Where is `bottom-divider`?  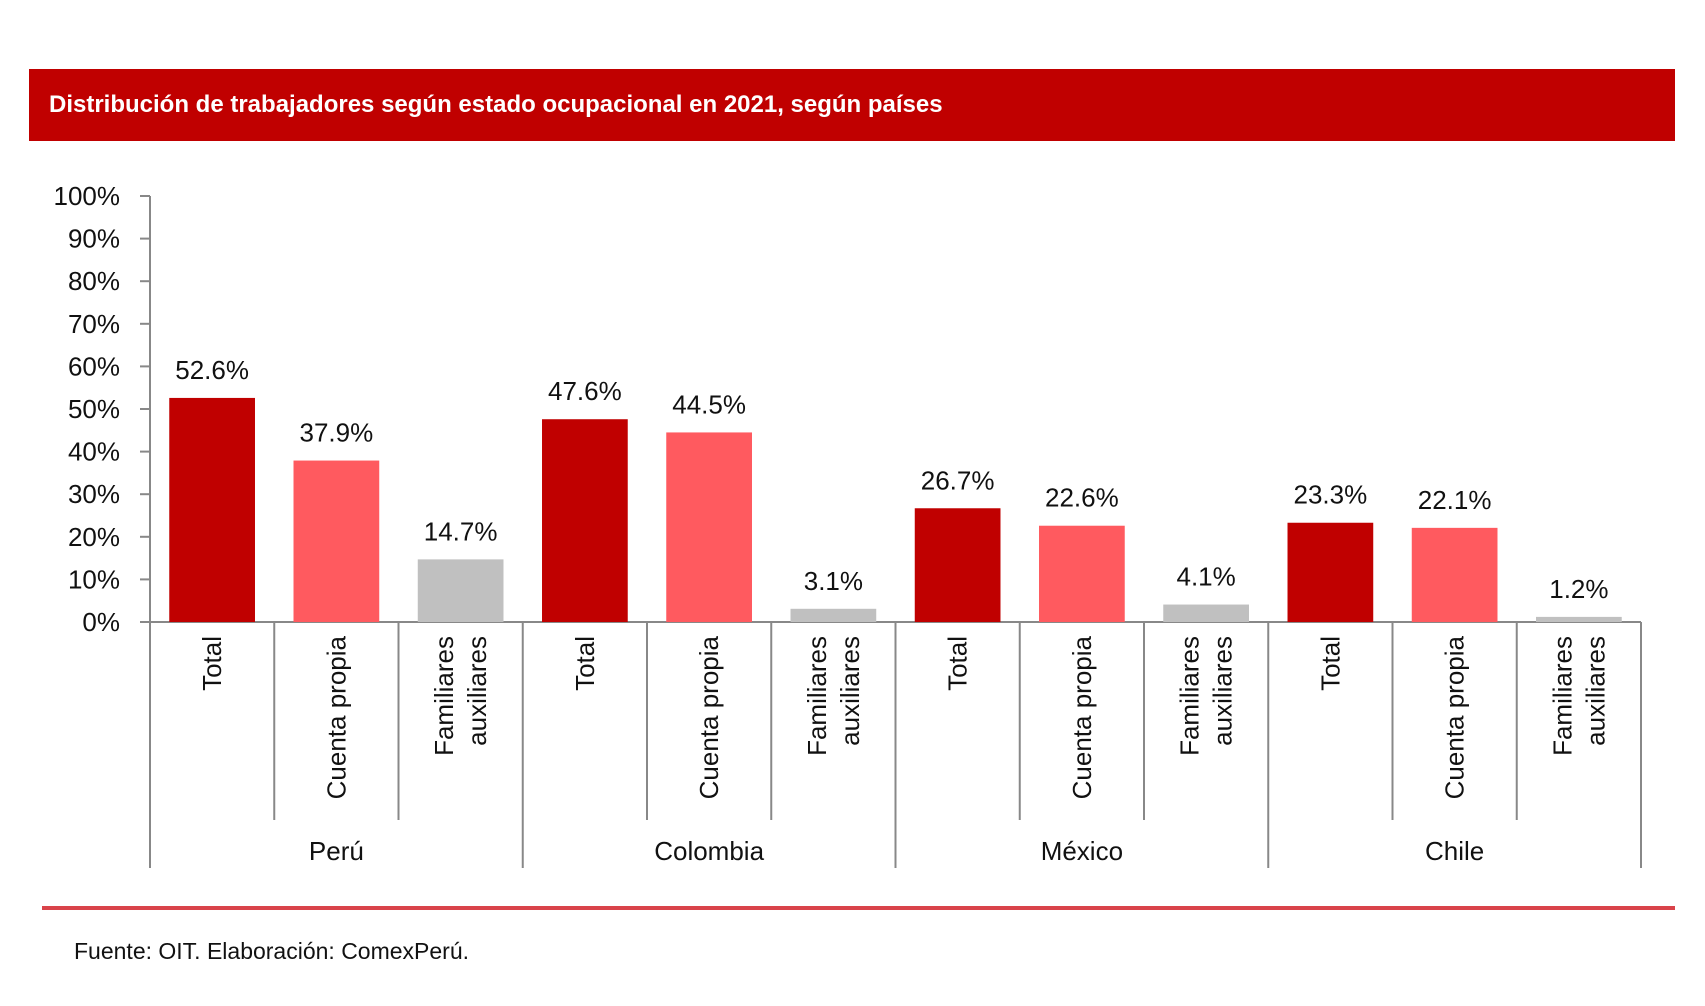 bottom-divider is located at coordinates (858, 908).